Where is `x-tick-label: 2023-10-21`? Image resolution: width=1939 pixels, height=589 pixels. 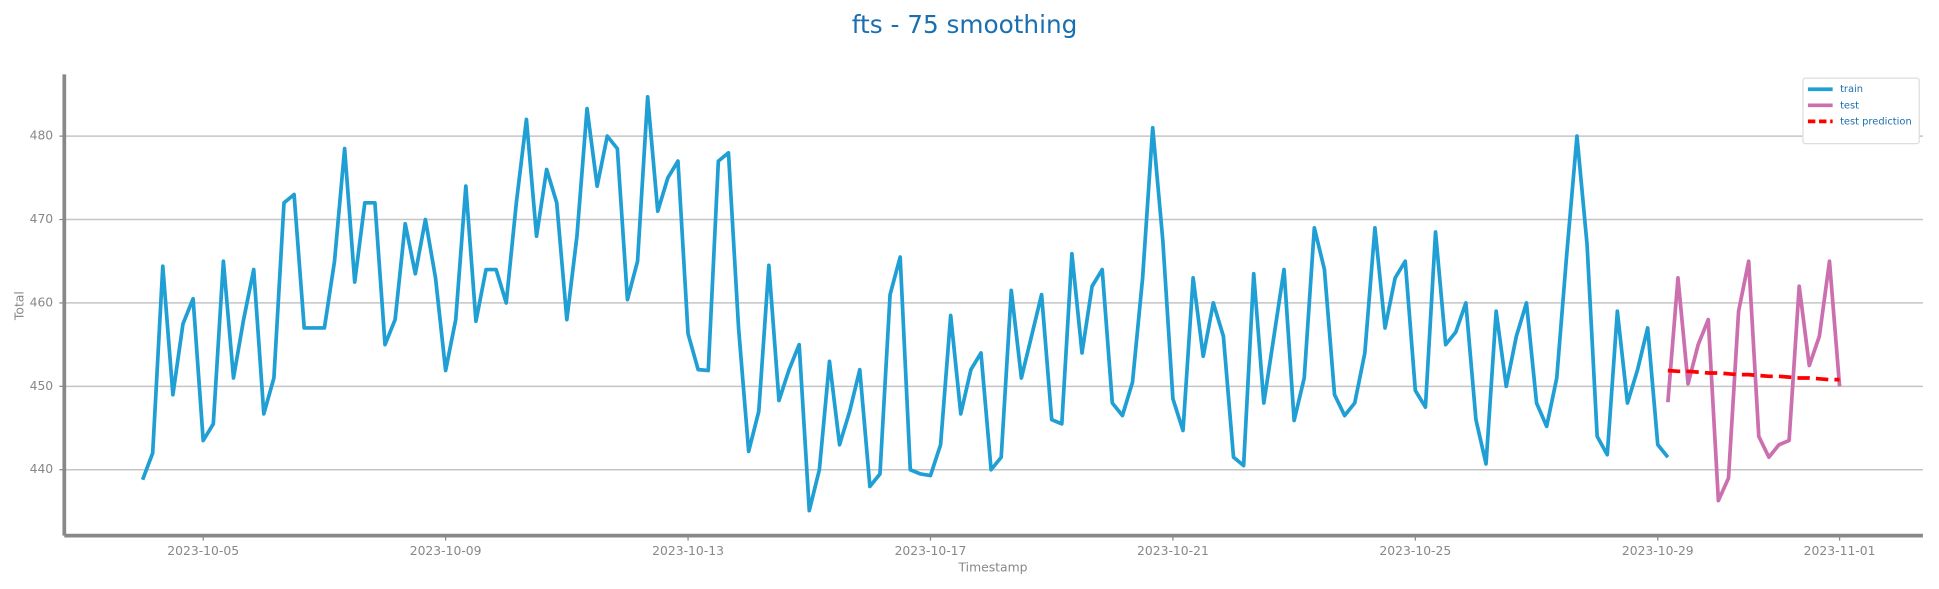
x-tick-label: 2023-10-21 is located at coordinates (1173, 551).